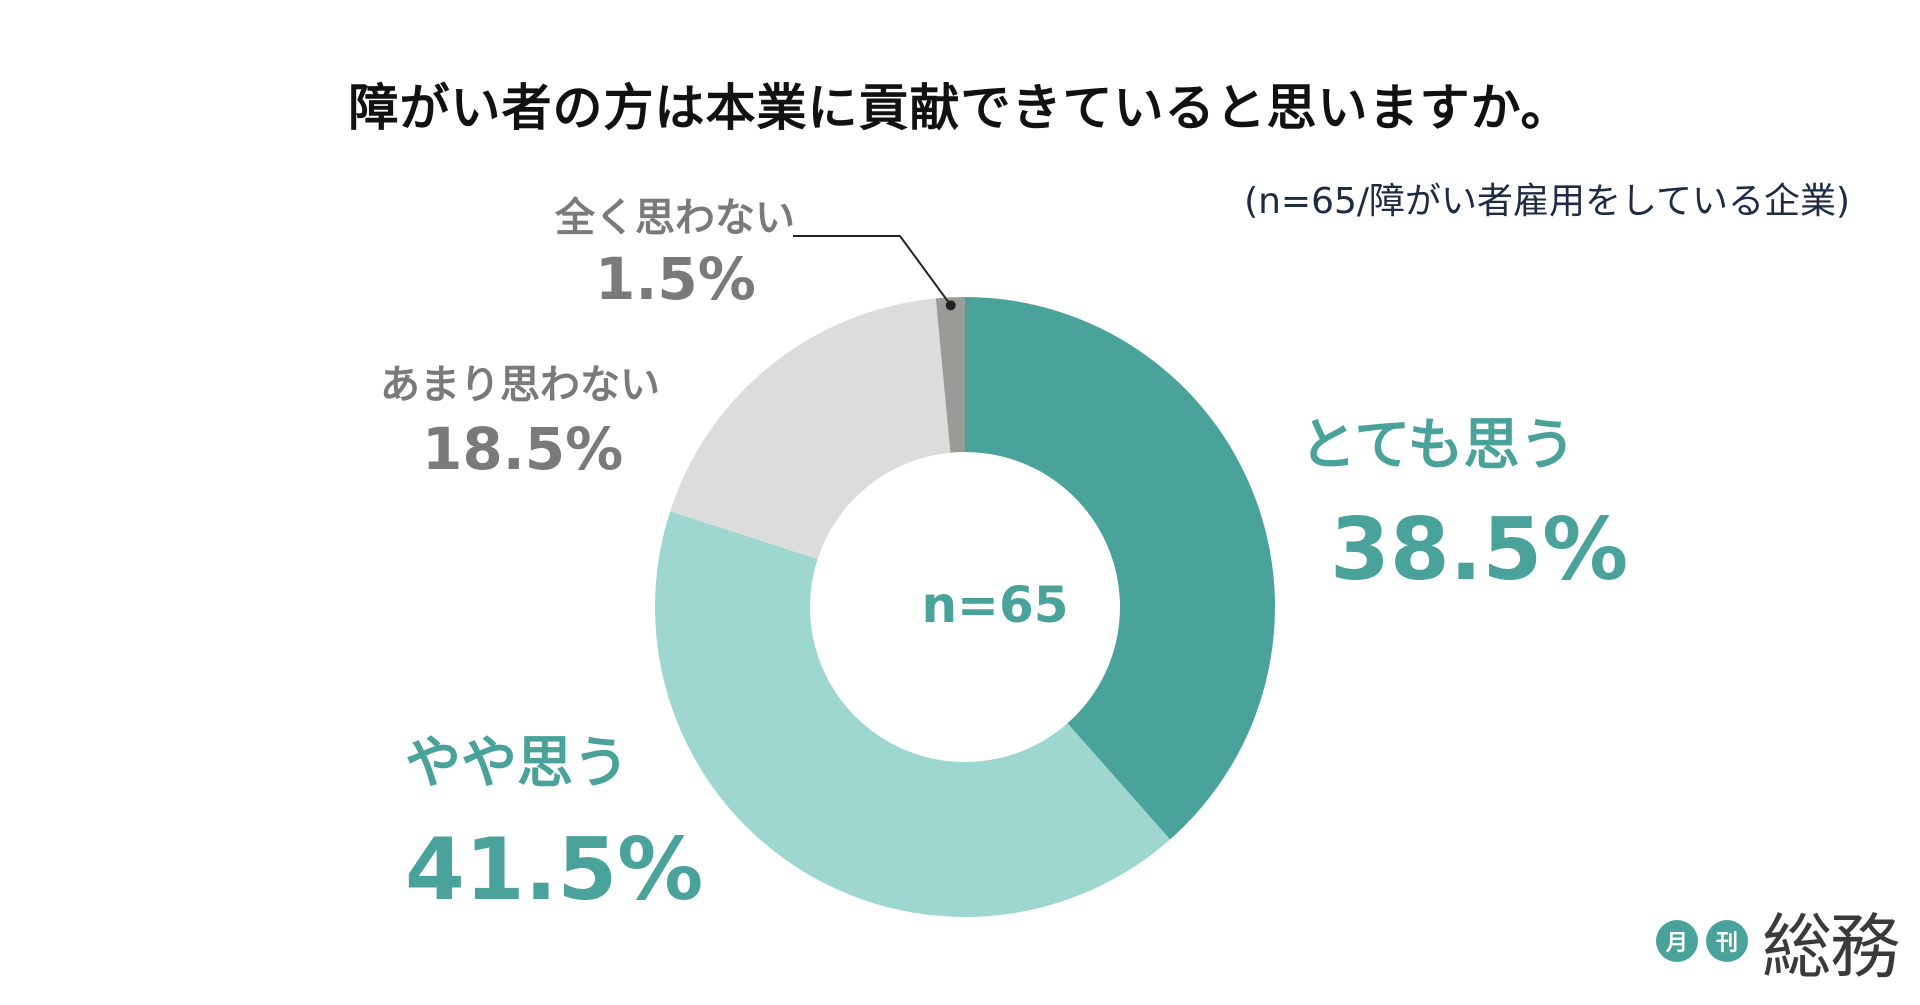 This screenshot has width=1920, height=1005. I want to click on slice-very, so click(1120, 568).